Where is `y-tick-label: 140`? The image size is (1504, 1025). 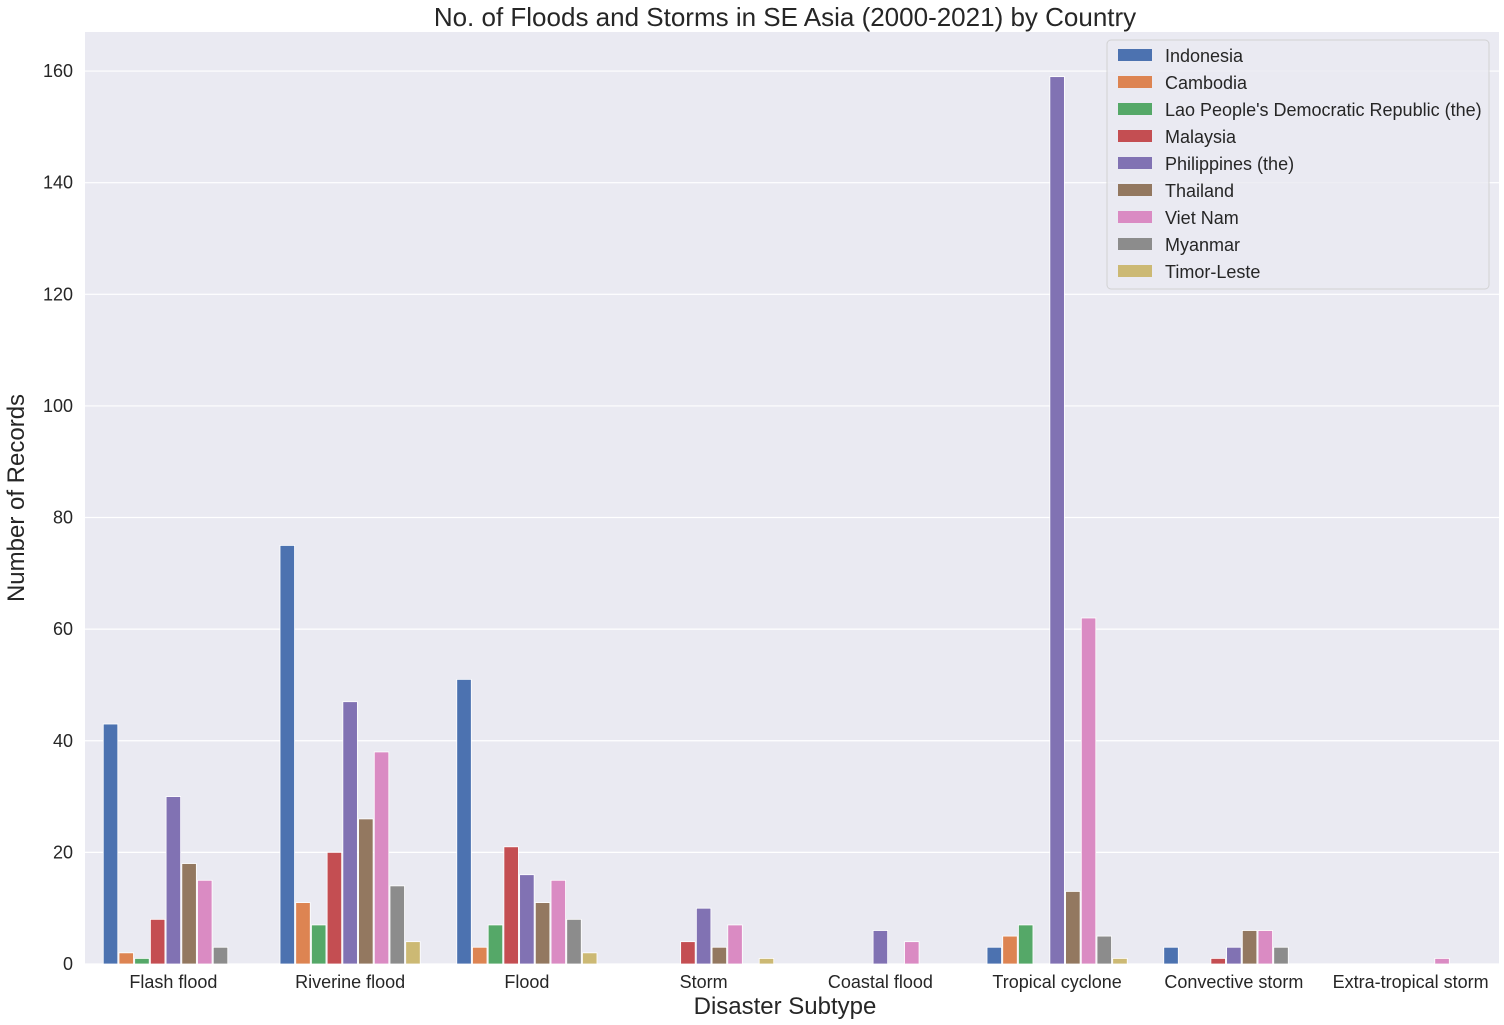
y-tick-label: 140 is located at coordinates (58, 183).